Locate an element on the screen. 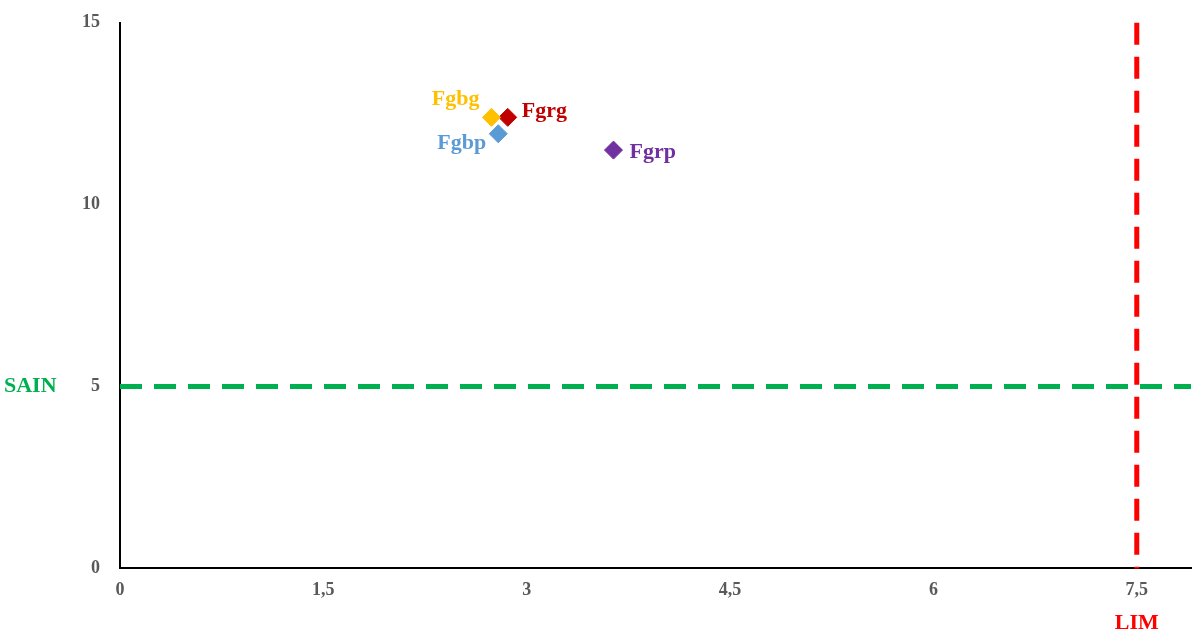 The width and height of the screenshot is (1201, 644). ref-line-label: SAIN is located at coordinates (30, 385).